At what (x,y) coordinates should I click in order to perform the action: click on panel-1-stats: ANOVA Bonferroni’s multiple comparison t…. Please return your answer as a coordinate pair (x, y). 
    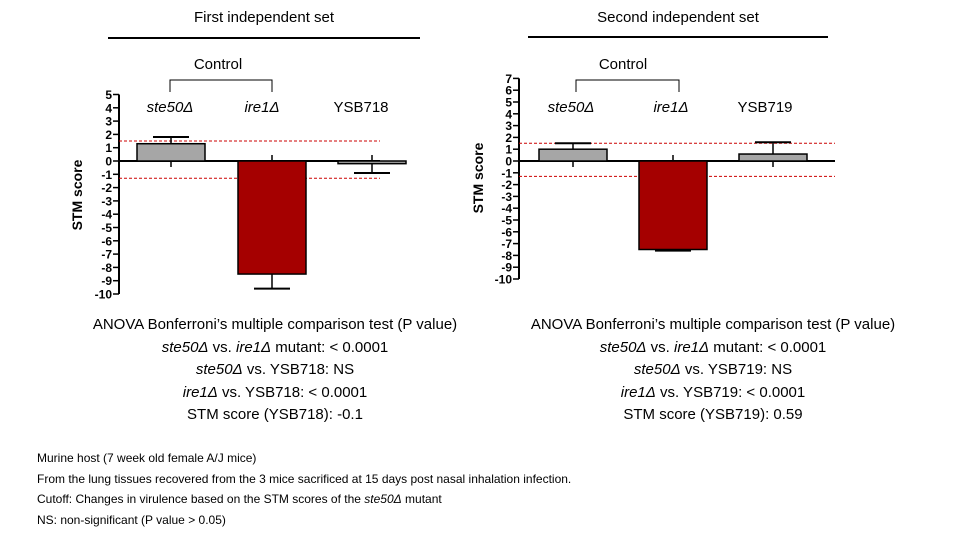
    Looking at the image, I should click on (275, 370).